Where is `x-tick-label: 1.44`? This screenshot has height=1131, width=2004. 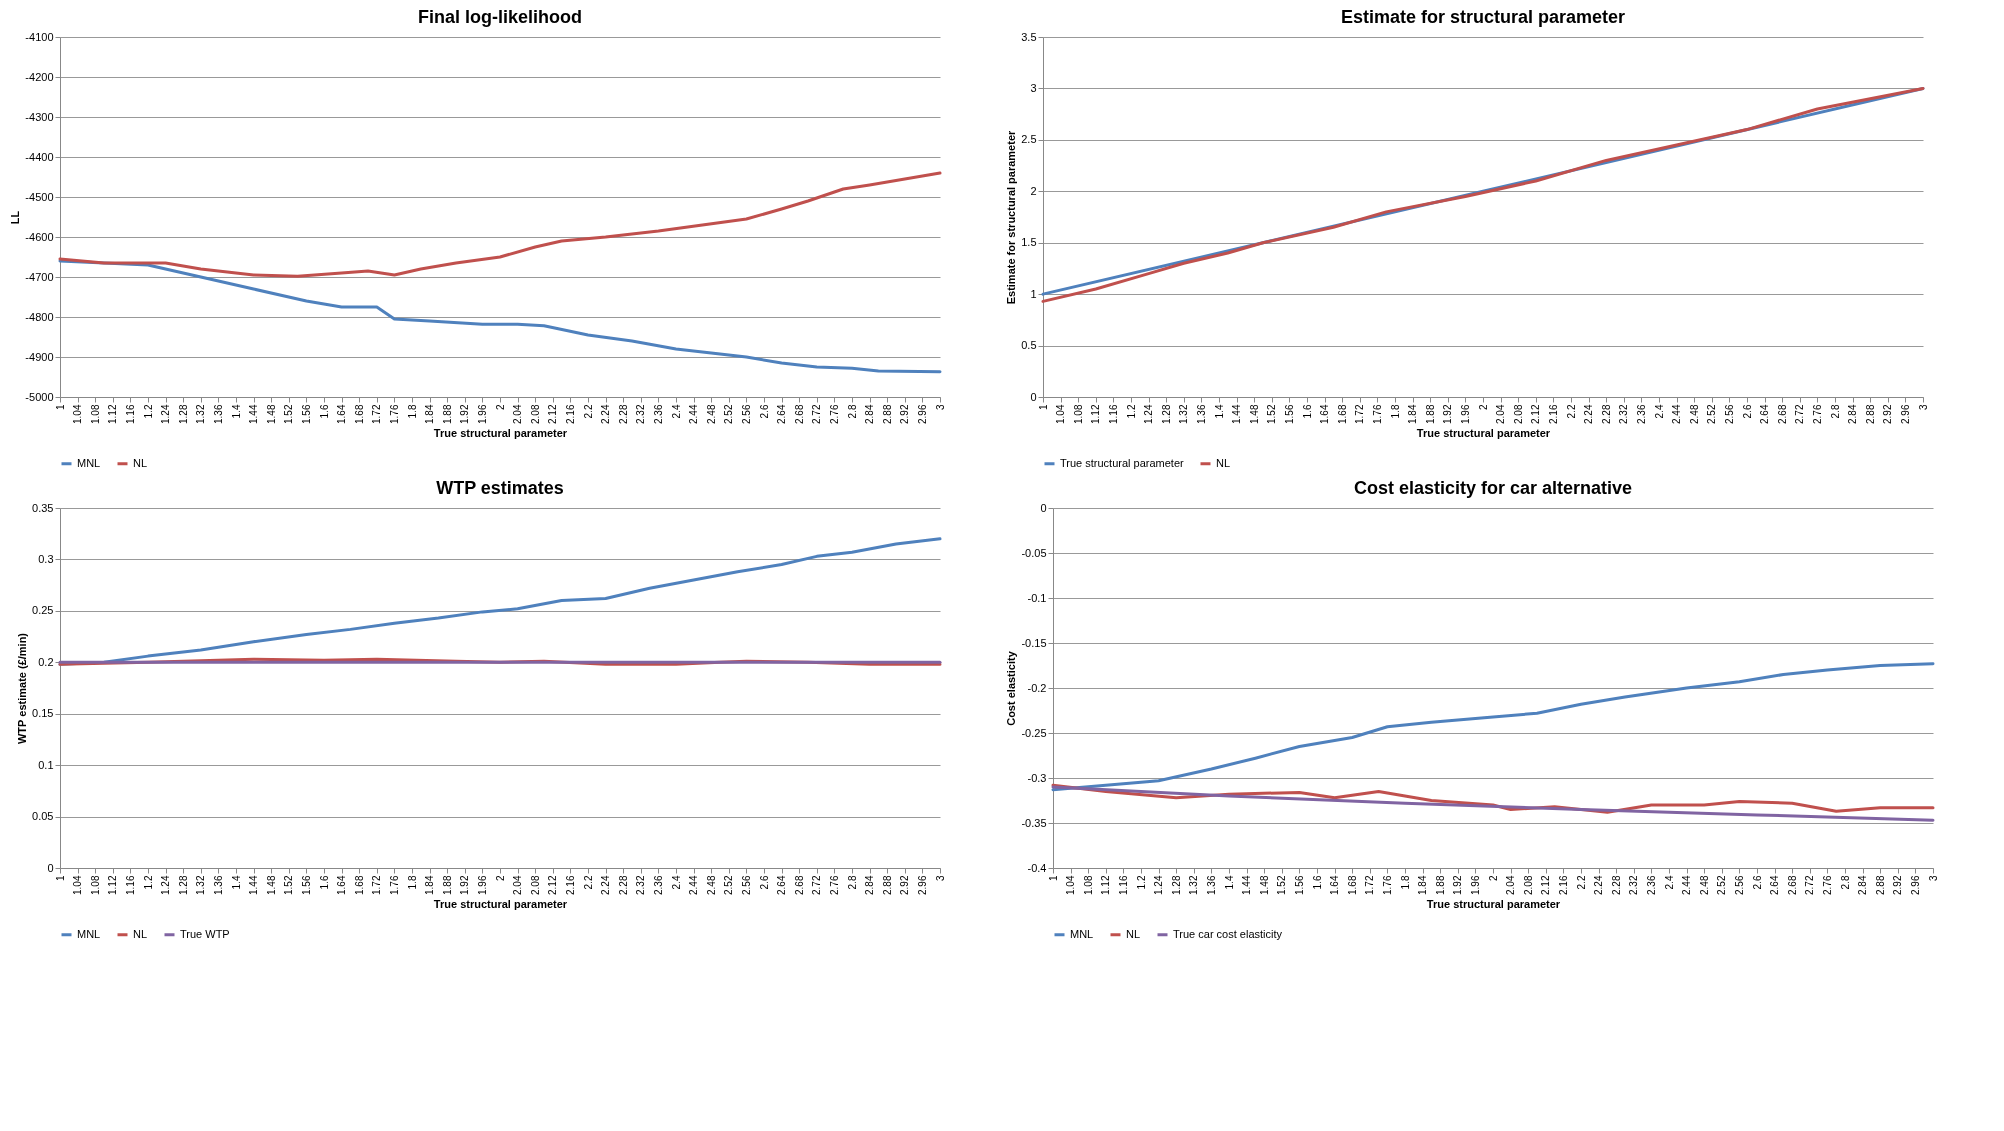 x-tick-label: 1.44 is located at coordinates (254, 414).